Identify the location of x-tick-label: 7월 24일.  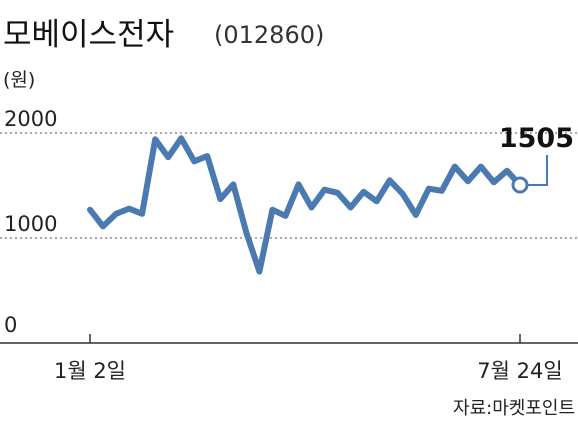
(519, 371).